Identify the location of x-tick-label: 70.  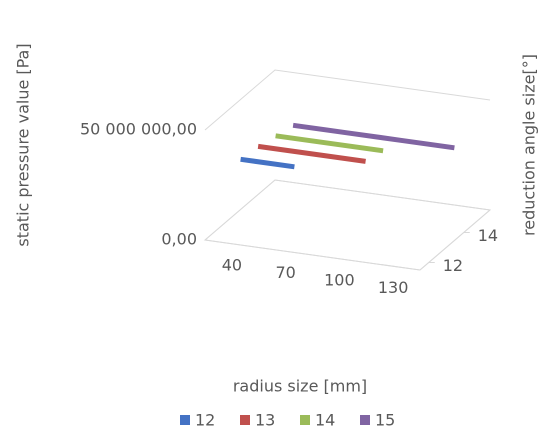
(285, 272).